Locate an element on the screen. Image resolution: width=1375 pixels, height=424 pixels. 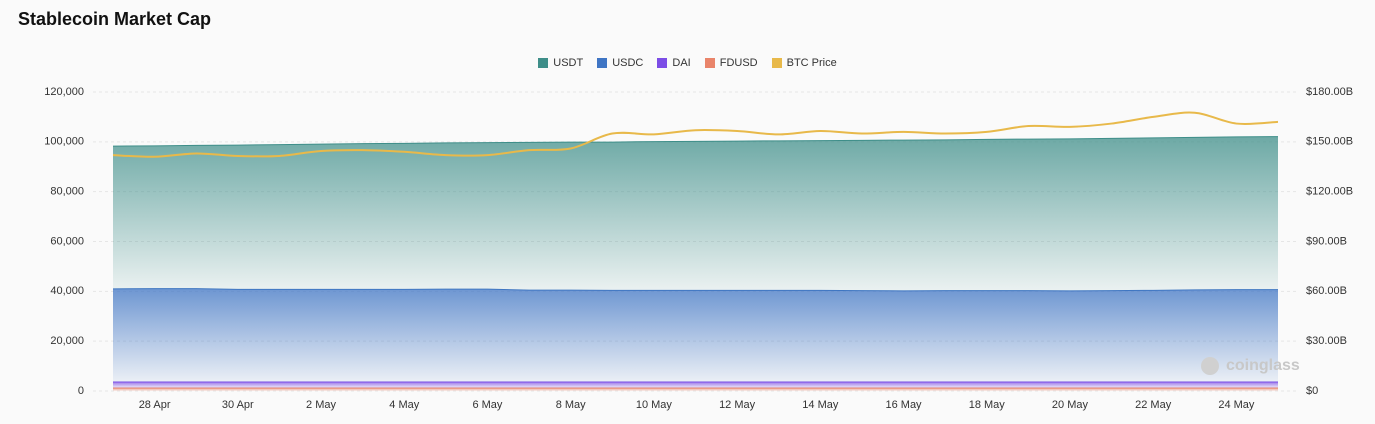
legend-label: BTC Price is located at coordinates (811, 63).